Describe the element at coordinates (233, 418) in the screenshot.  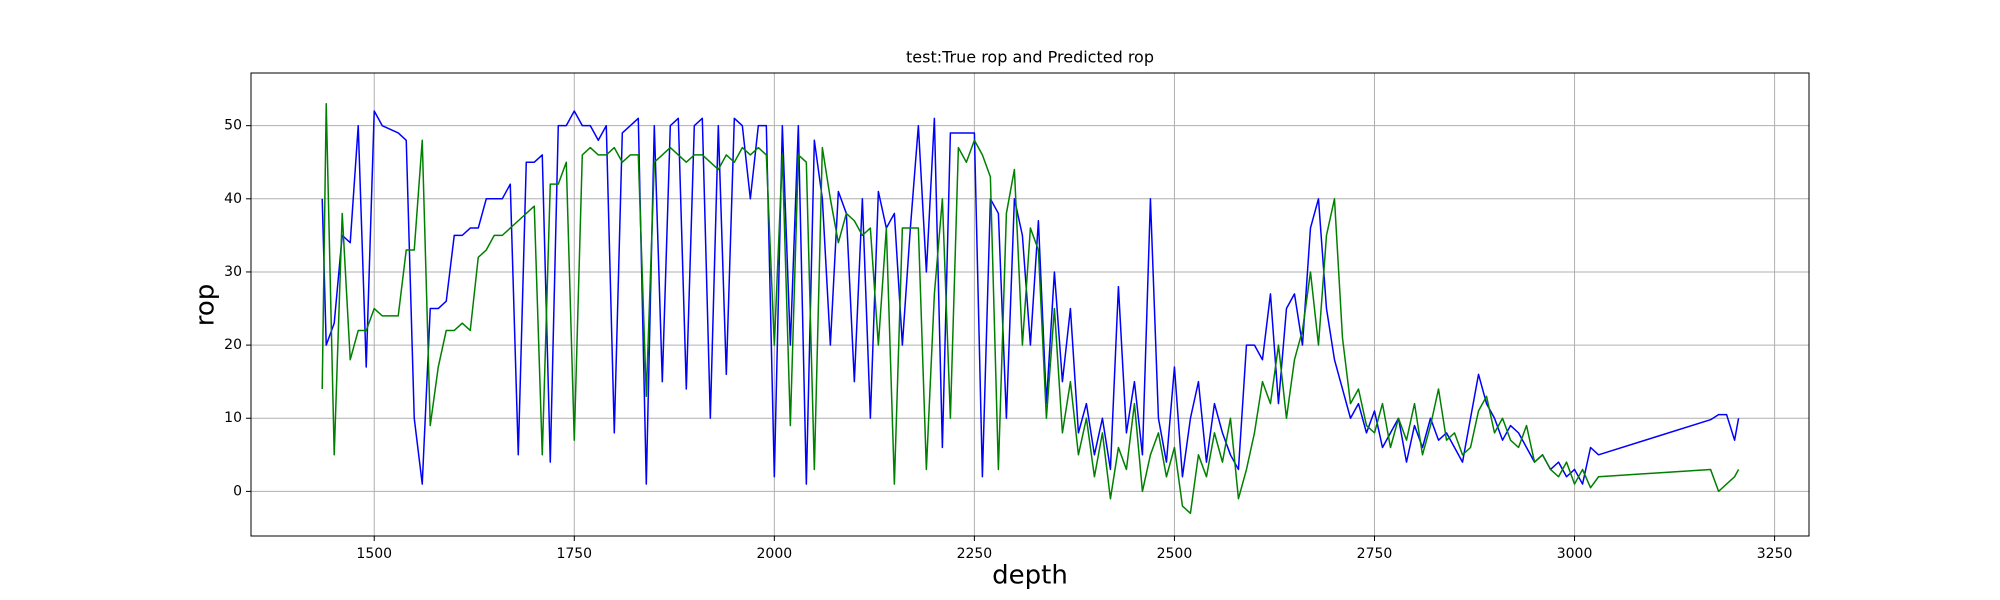
I see `y-tick-label: 10` at that location.